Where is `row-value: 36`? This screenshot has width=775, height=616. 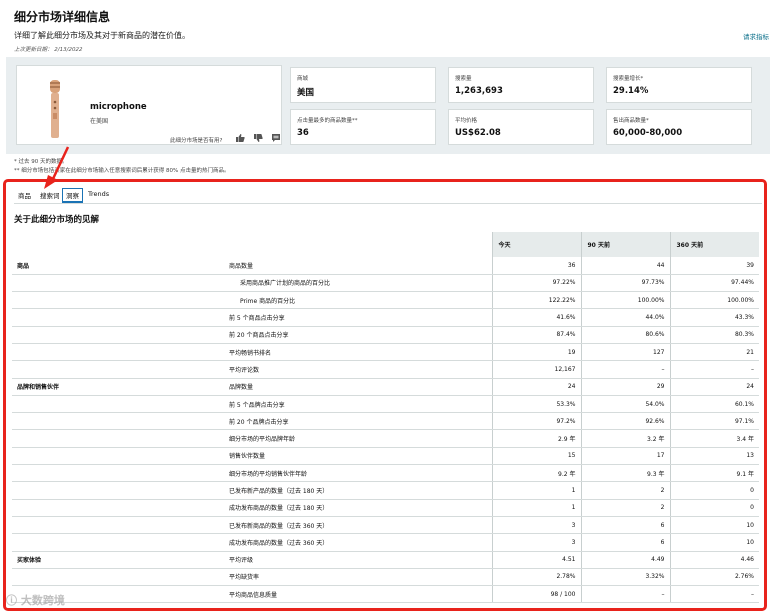
row-value: 36 is located at coordinates (536, 266).